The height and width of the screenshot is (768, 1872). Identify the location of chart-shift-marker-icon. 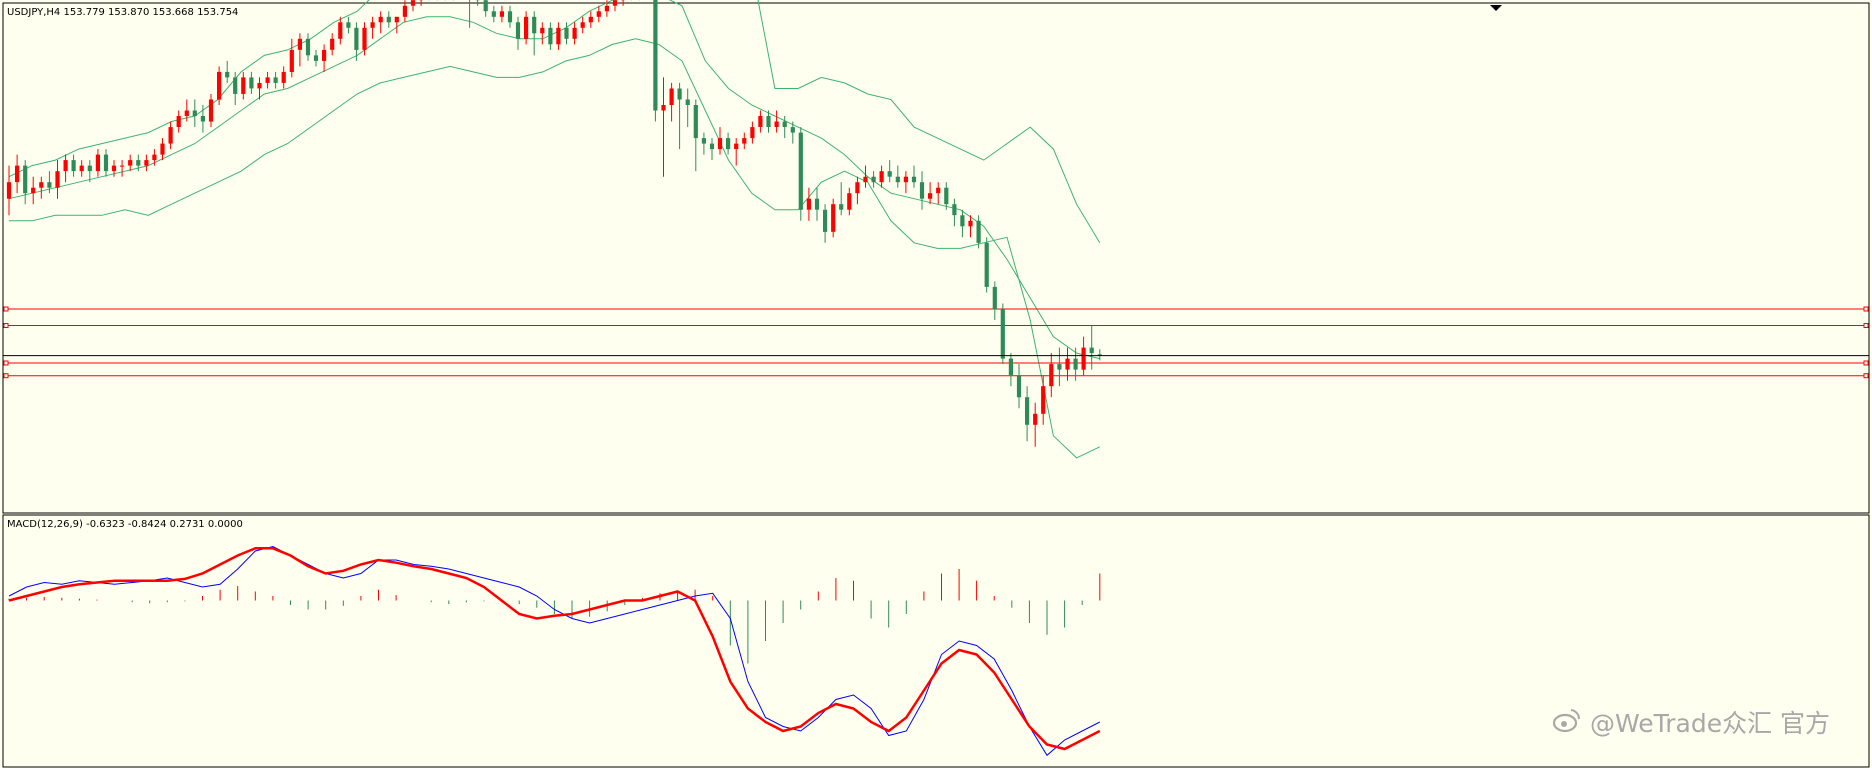
(1496, 8).